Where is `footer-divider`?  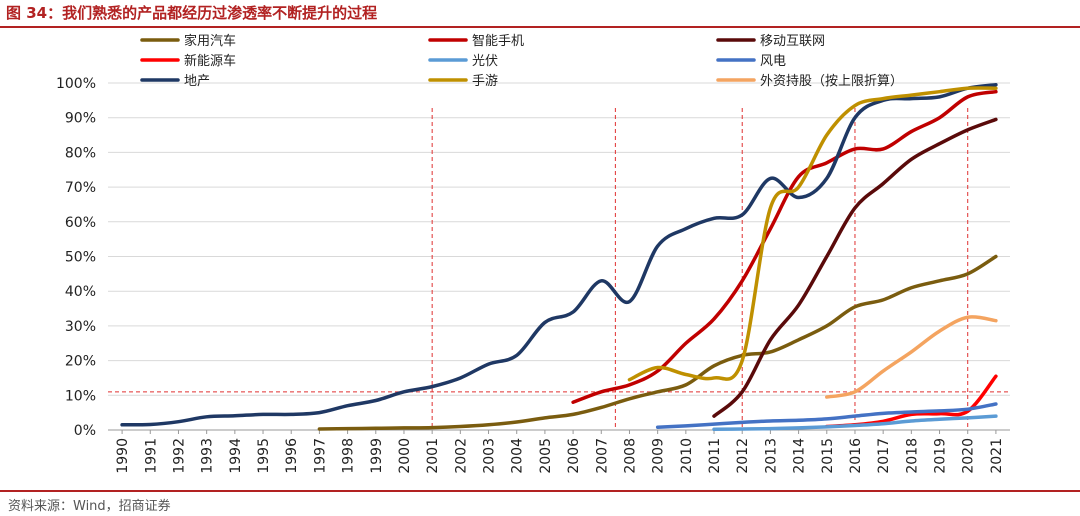
footer-divider is located at coordinates (540, 491).